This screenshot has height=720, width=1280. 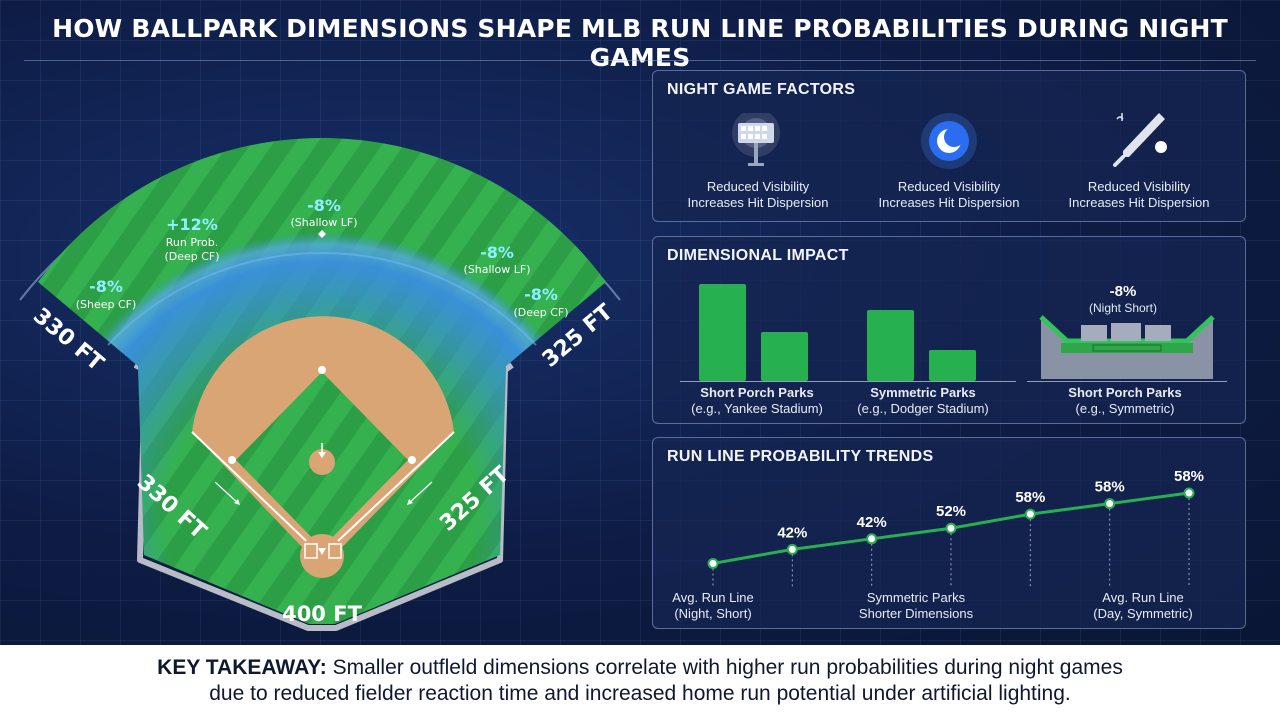 What do you see at coordinates (323, 222) in the screenshot?
I see `annotation-center-line1: (Shallow LF)` at bounding box center [323, 222].